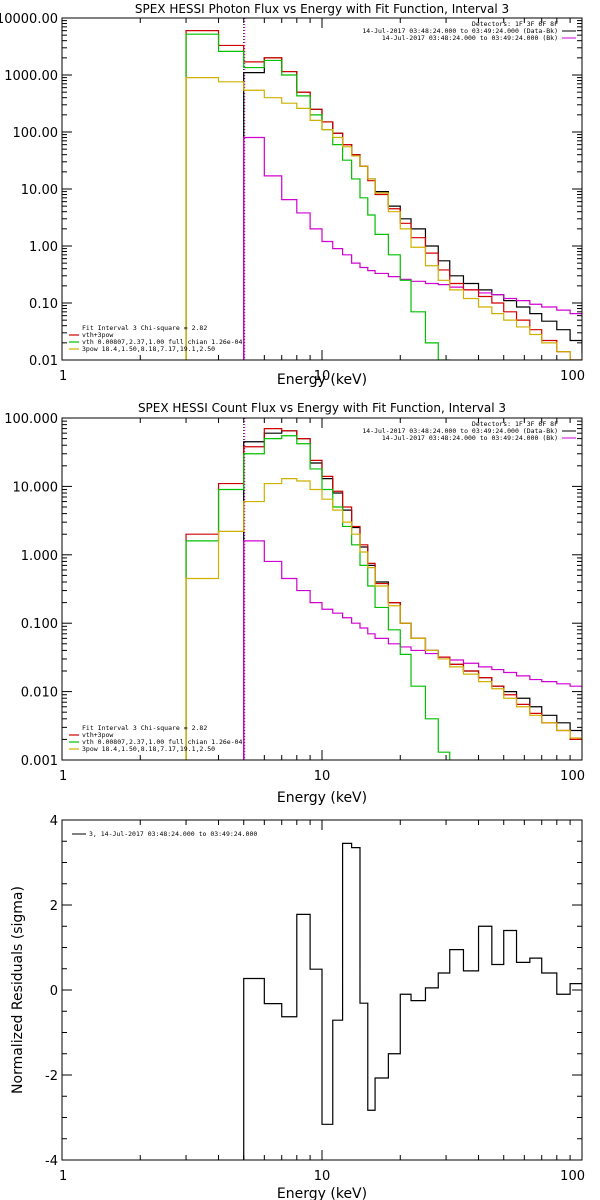 The height and width of the screenshot is (1200, 600). What do you see at coordinates (39, 556) in the screenshot?
I see `y-tick-label: 1.000` at bounding box center [39, 556].